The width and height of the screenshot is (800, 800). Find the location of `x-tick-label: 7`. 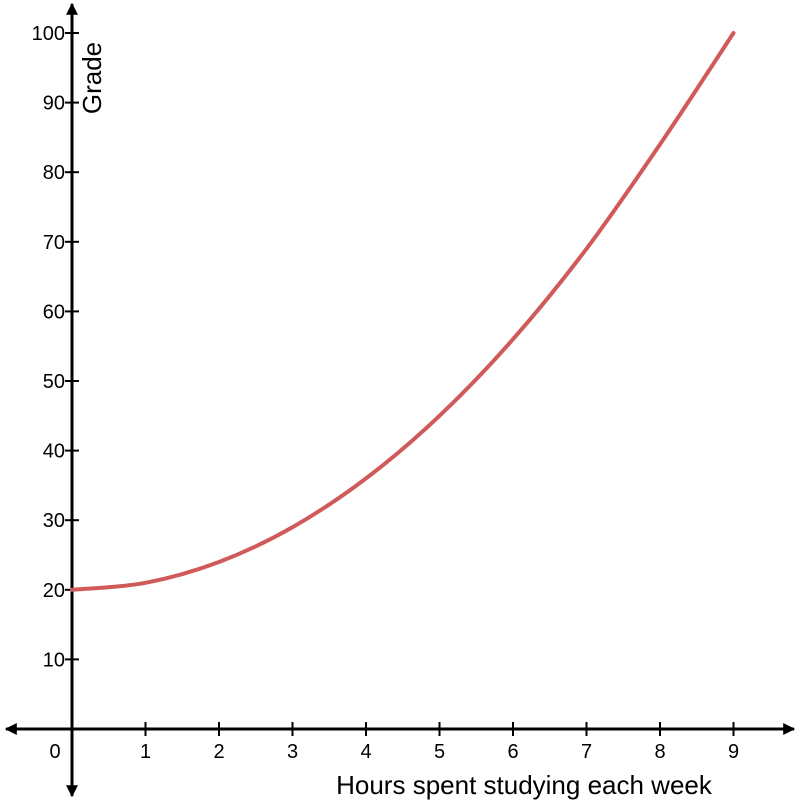

x-tick-label: 7 is located at coordinates (586, 752).